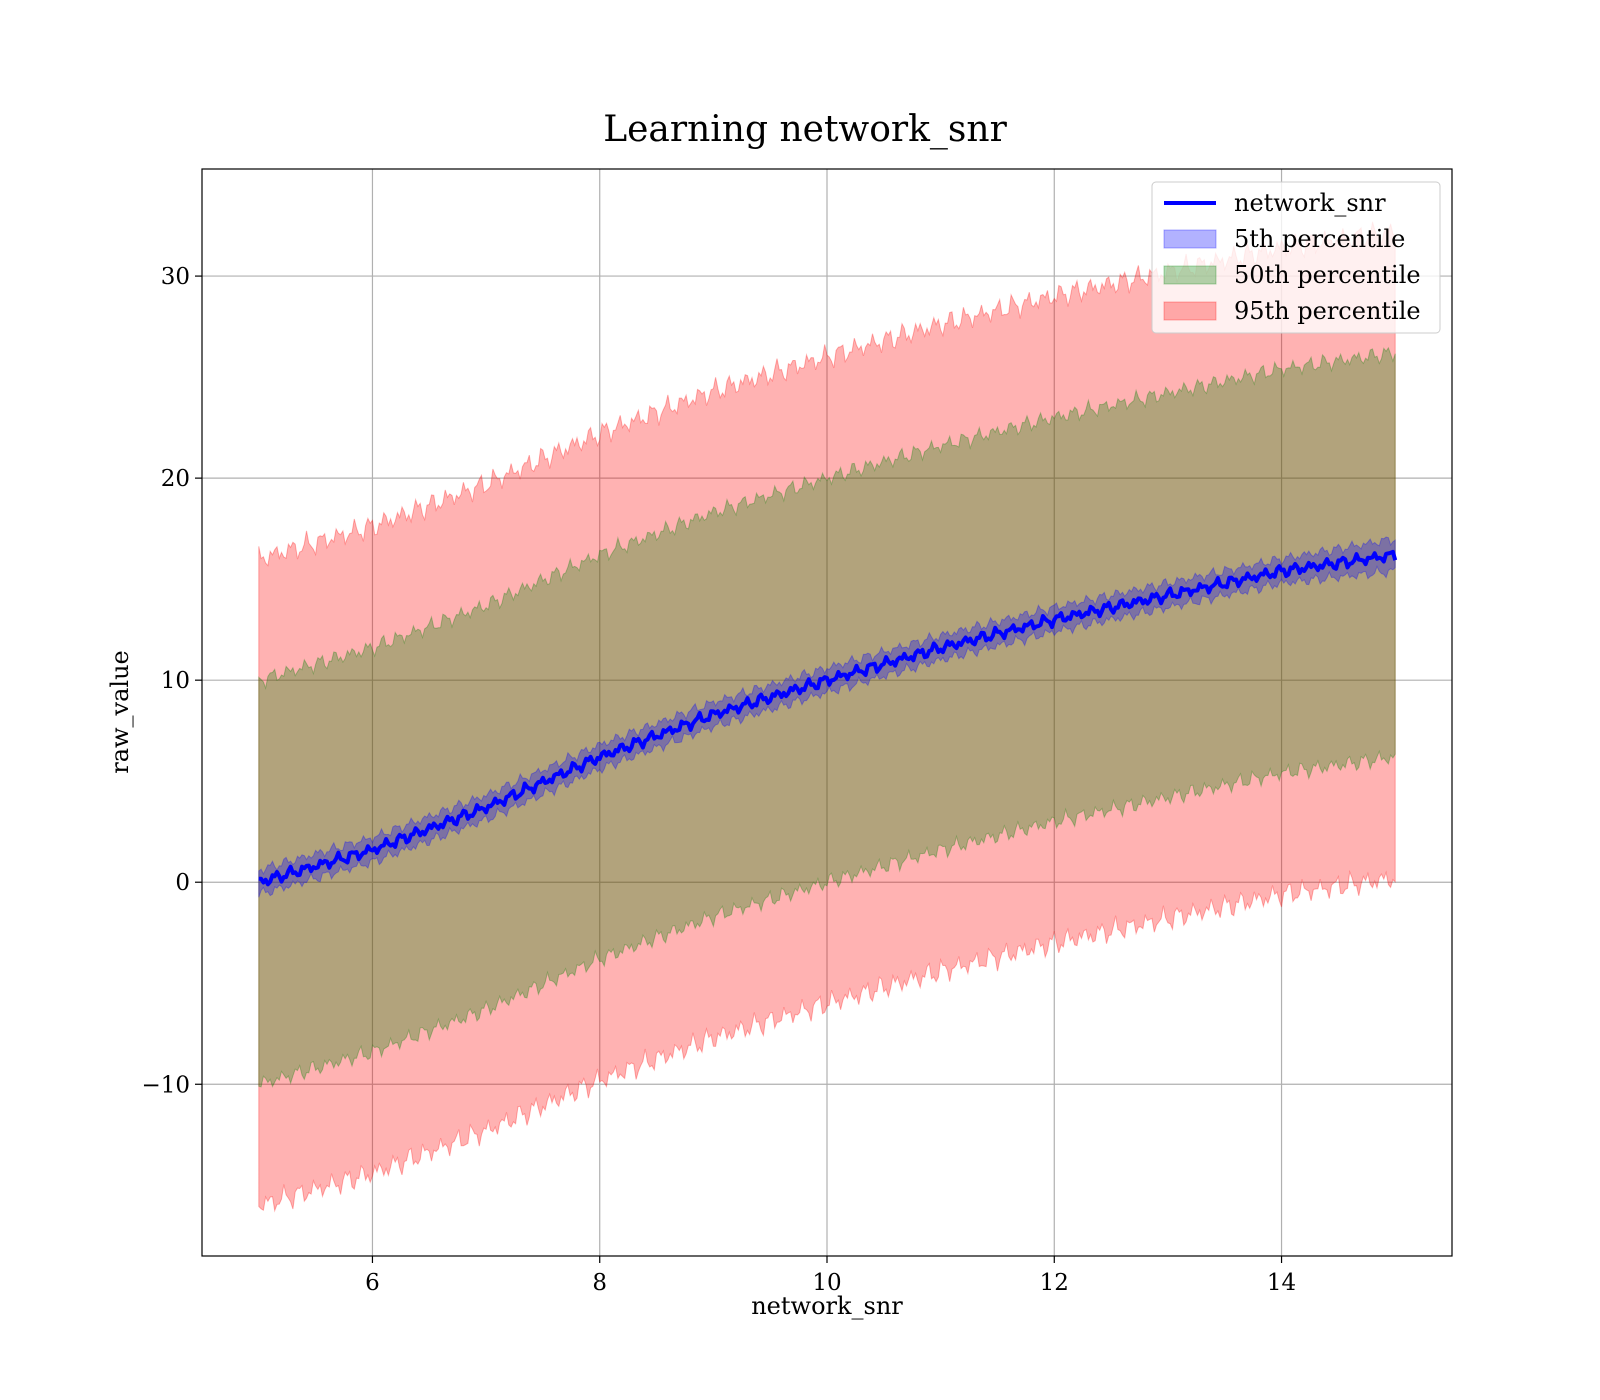 The image size is (1600, 1400). Describe the element at coordinates (1054, 1283) in the screenshot. I see `x-tick-label: 12` at that location.